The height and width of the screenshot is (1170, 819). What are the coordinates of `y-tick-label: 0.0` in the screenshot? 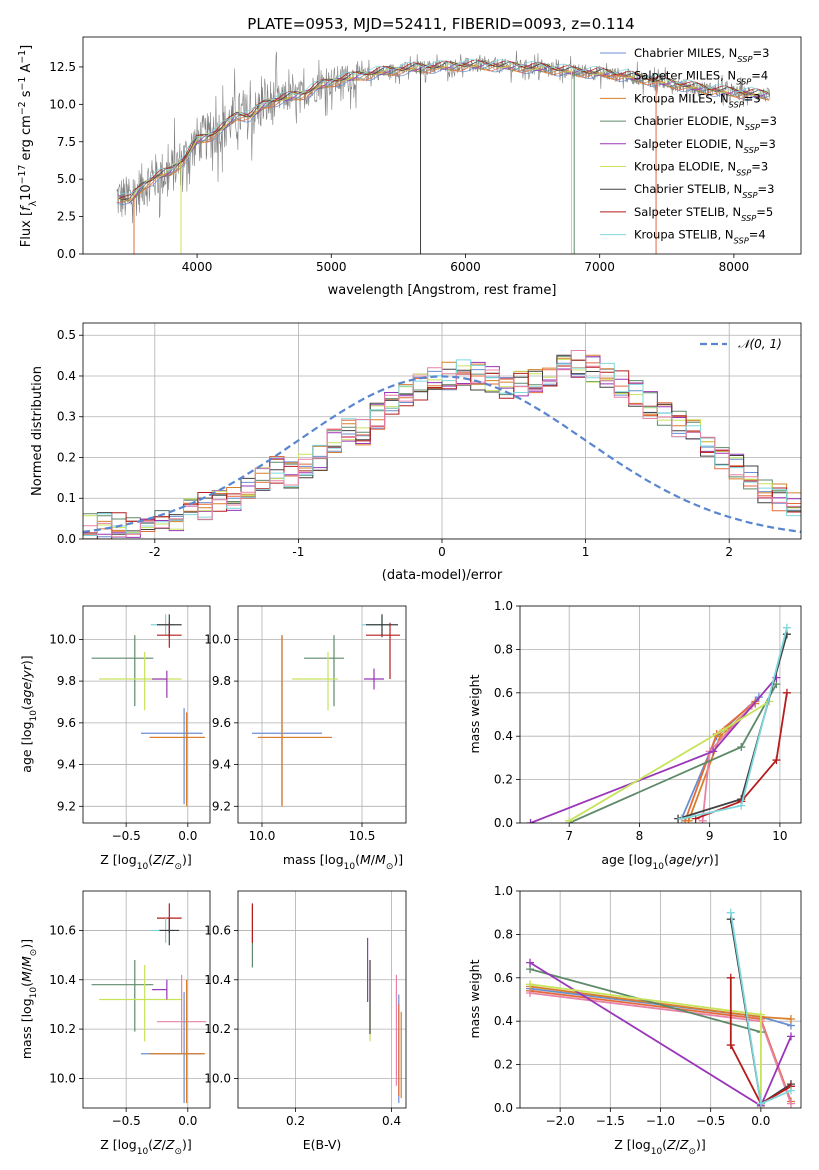 It's located at (503, 823).